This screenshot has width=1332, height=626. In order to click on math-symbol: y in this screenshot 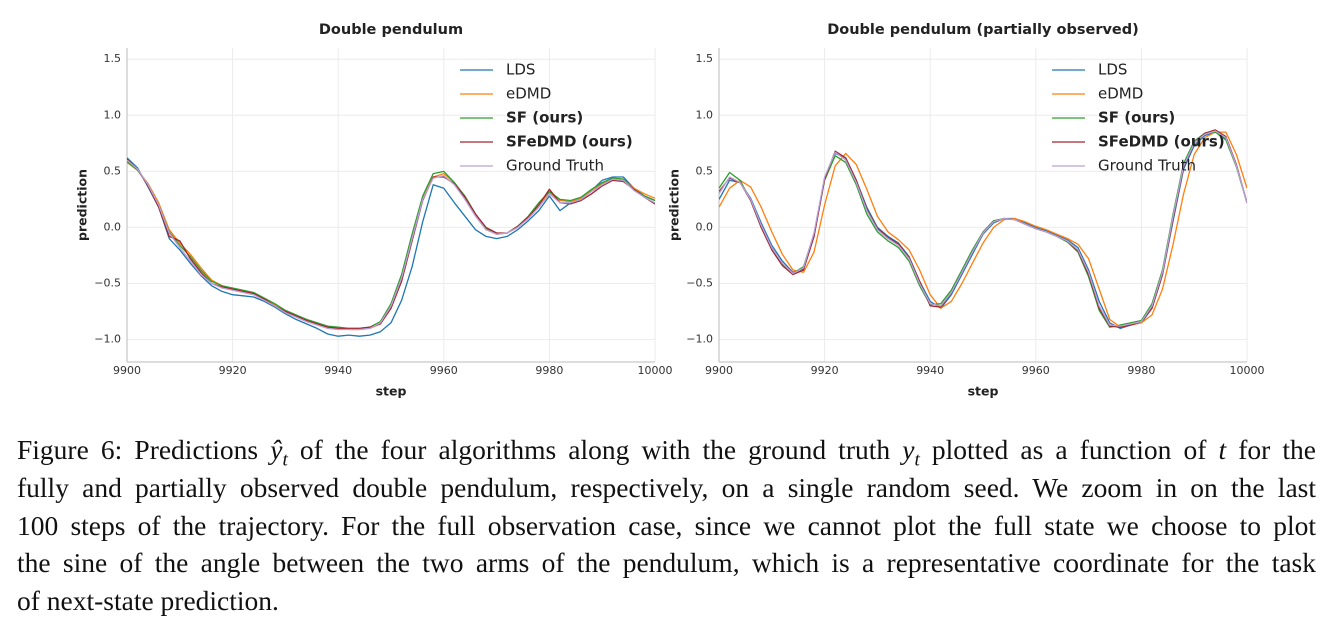, I will do `click(908, 449)`.